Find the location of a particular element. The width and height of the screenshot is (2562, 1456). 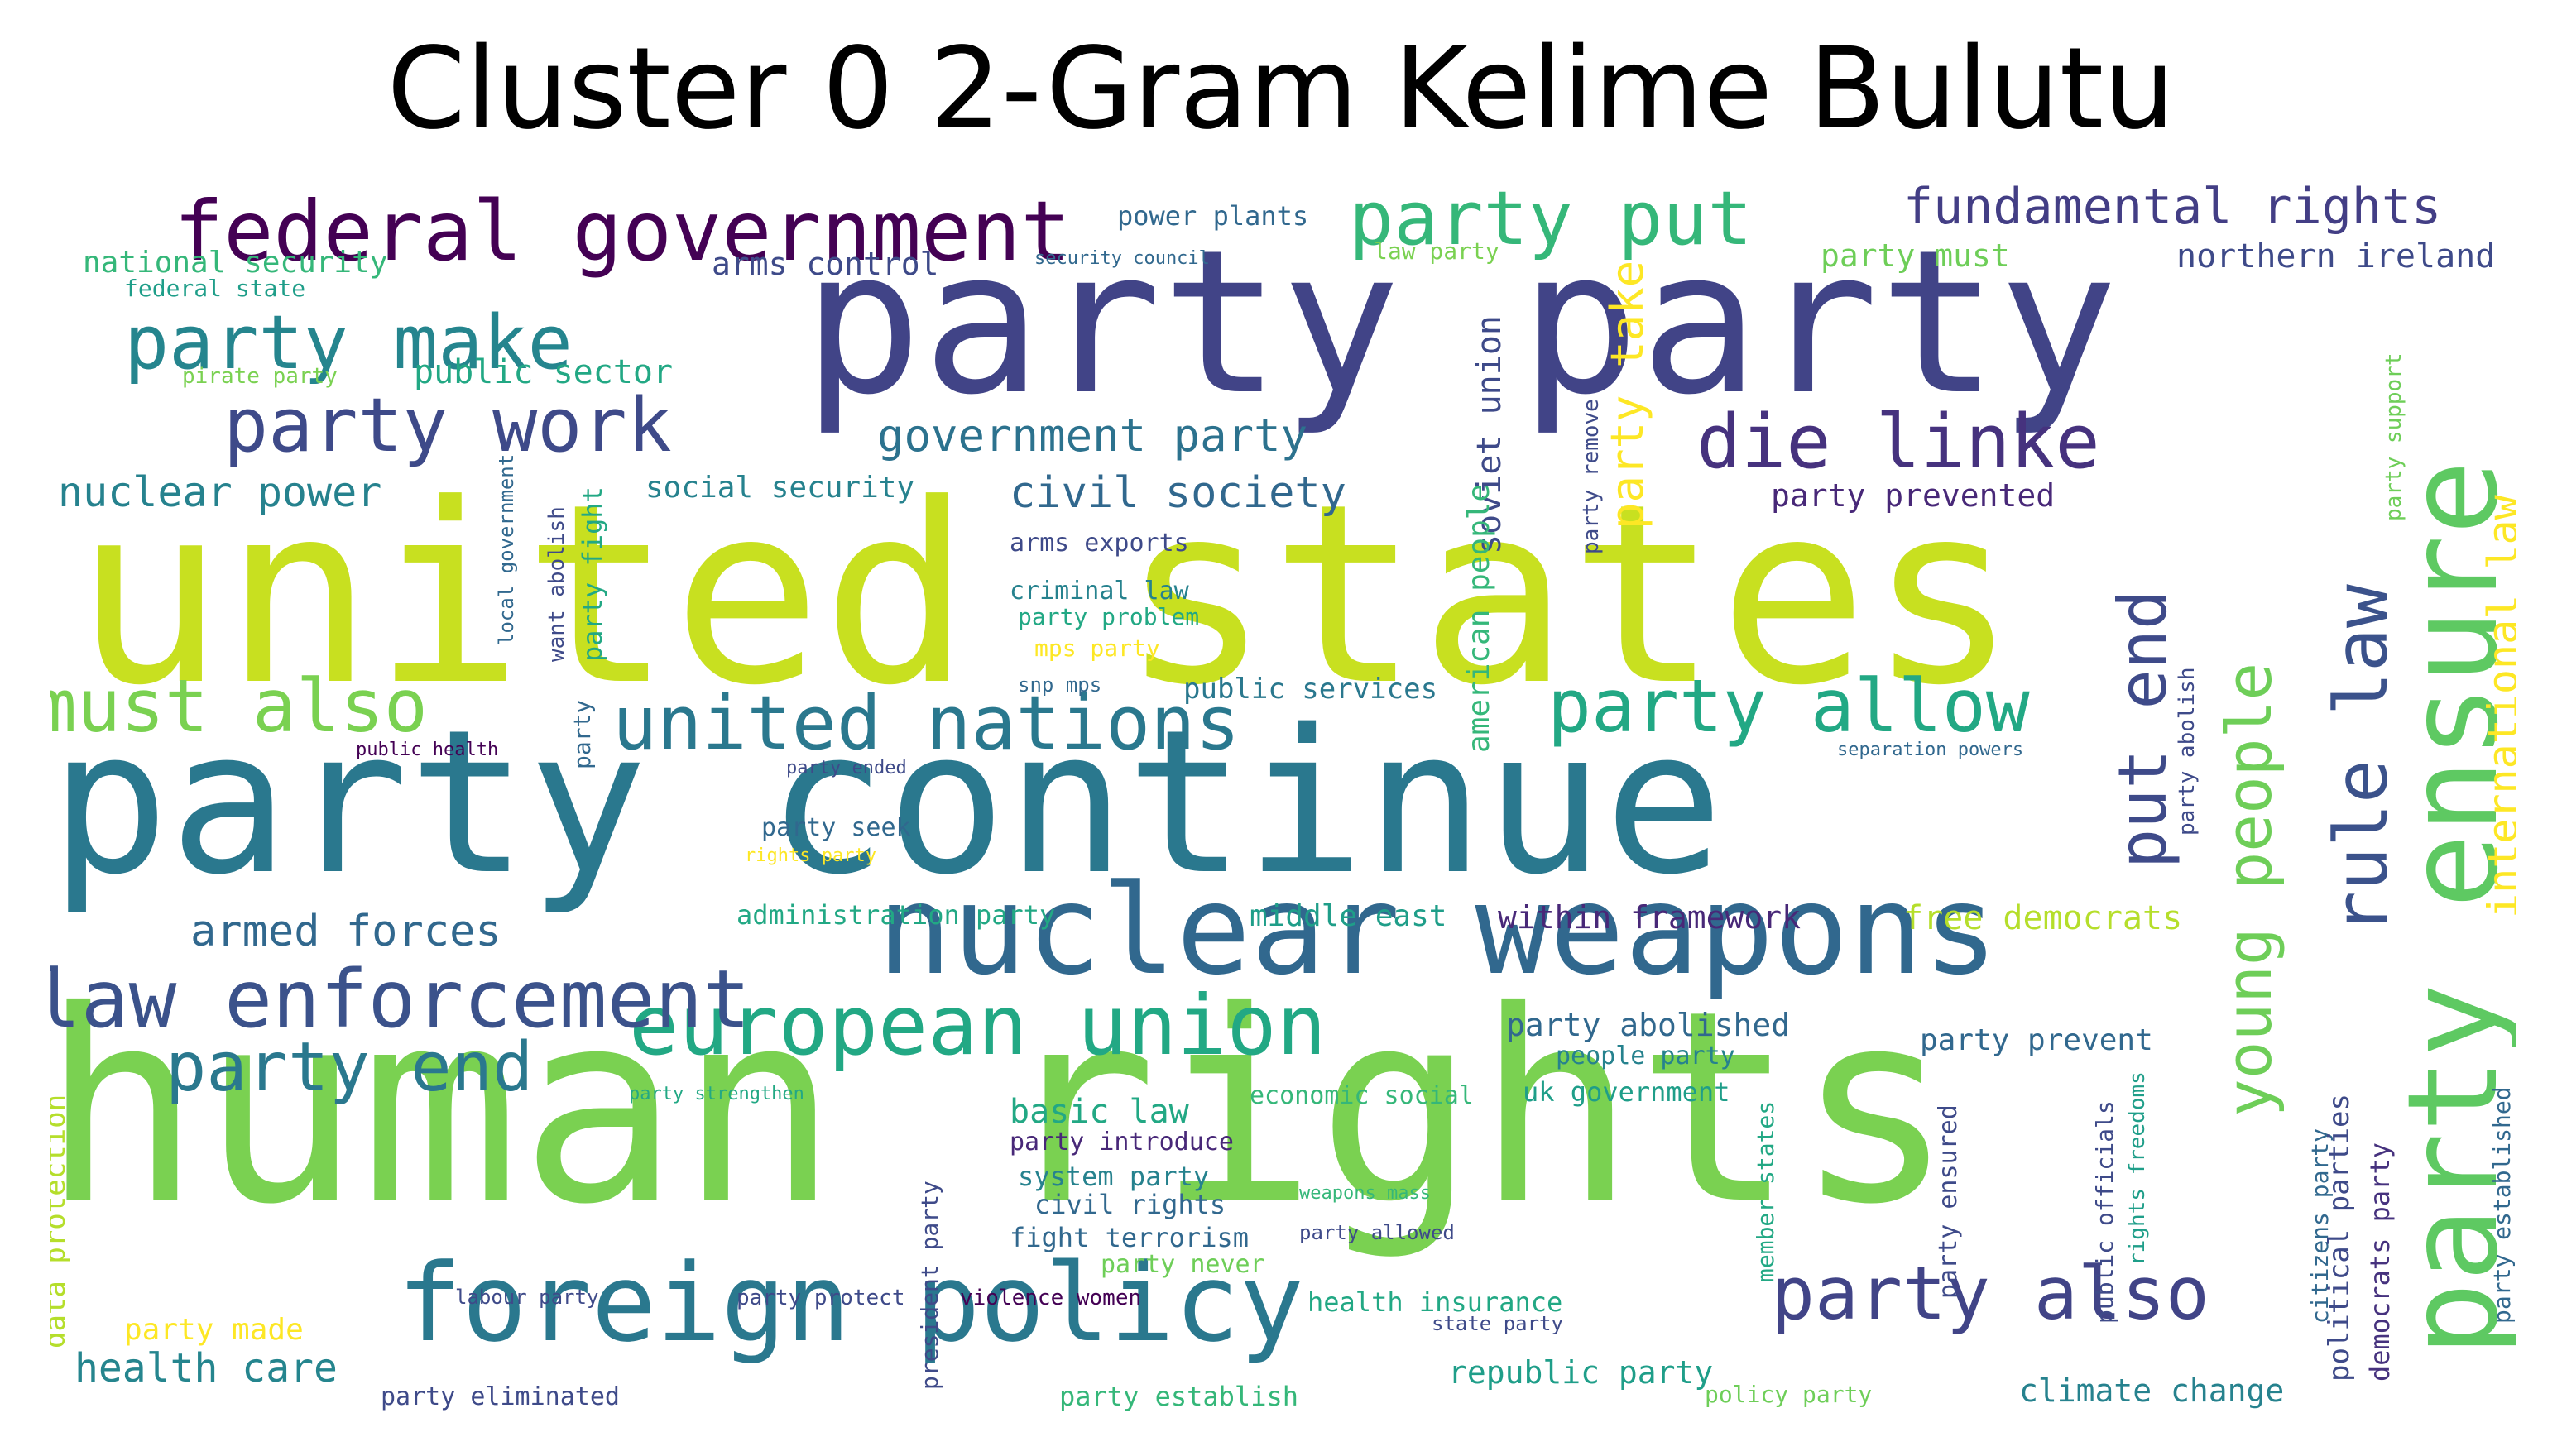

word-cloud-term: party protect is located at coordinates (820, 1298).